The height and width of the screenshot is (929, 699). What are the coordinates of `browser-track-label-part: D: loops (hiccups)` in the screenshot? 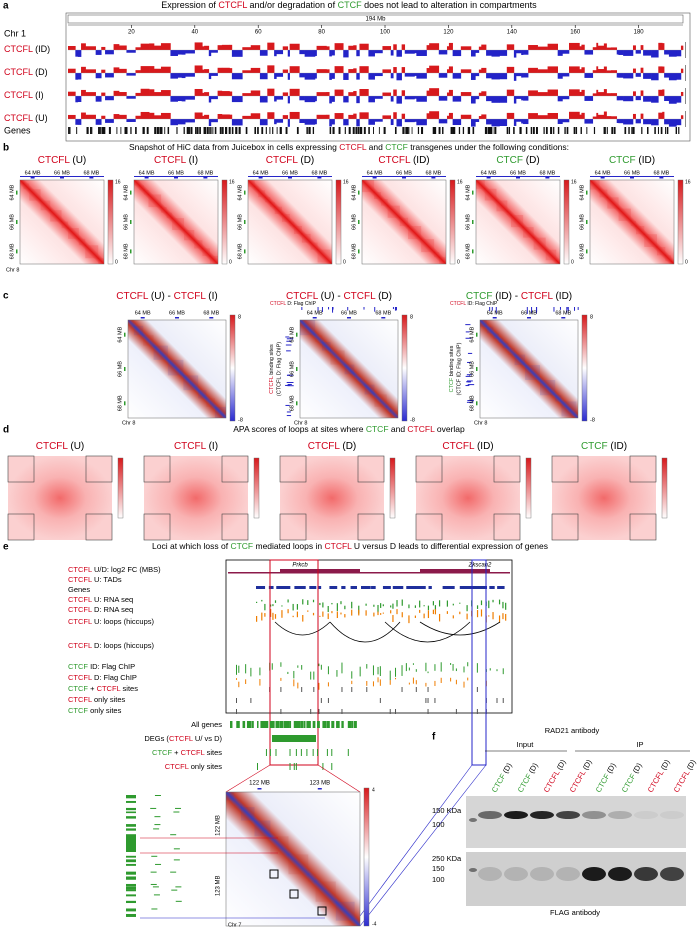 It's located at (123, 645).